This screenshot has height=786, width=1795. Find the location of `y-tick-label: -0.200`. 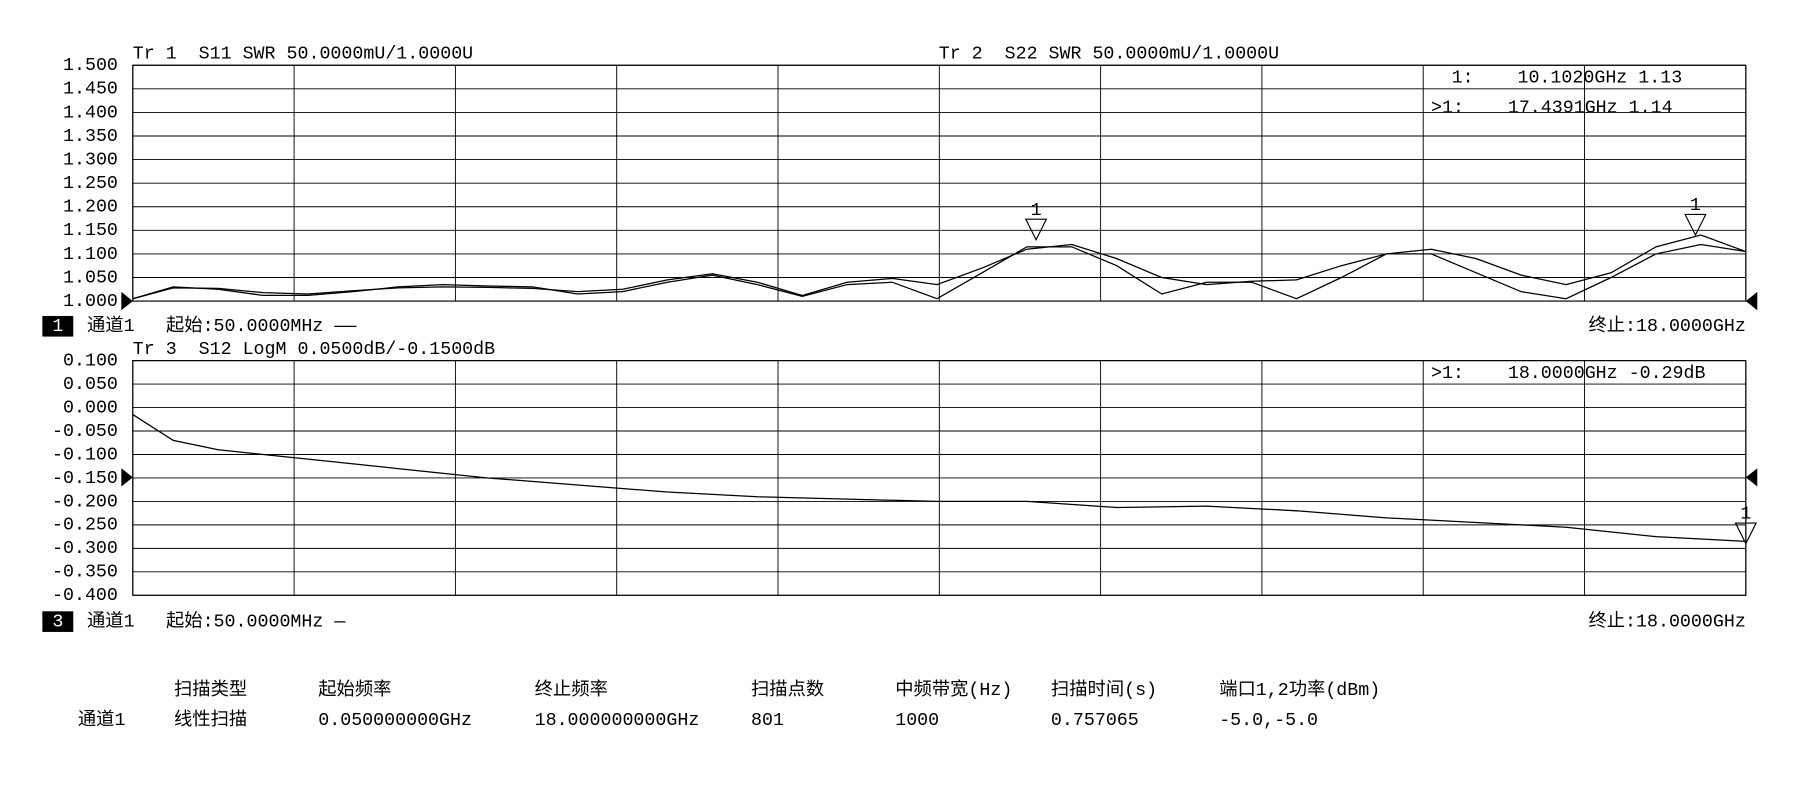

y-tick-label: -0.200 is located at coordinates (85, 502).